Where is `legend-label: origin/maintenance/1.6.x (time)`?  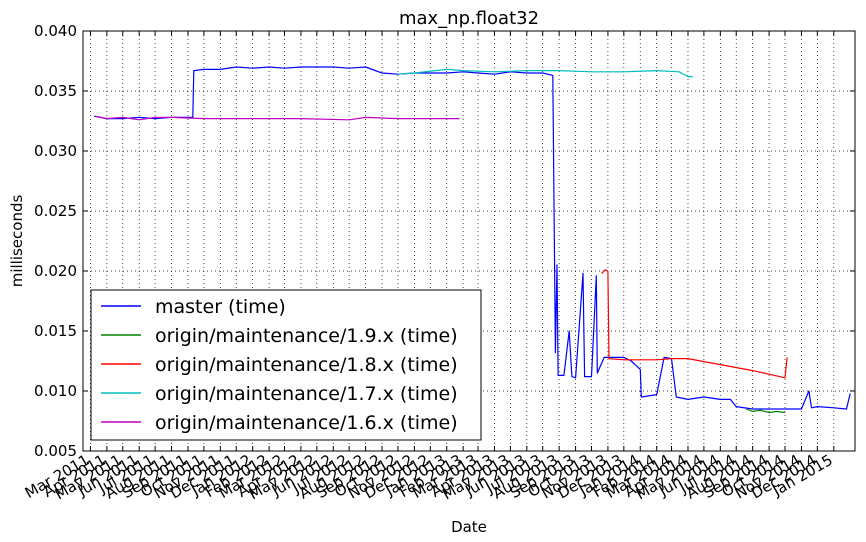
legend-label: origin/maintenance/1.6.x (time) is located at coordinates (306, 423).